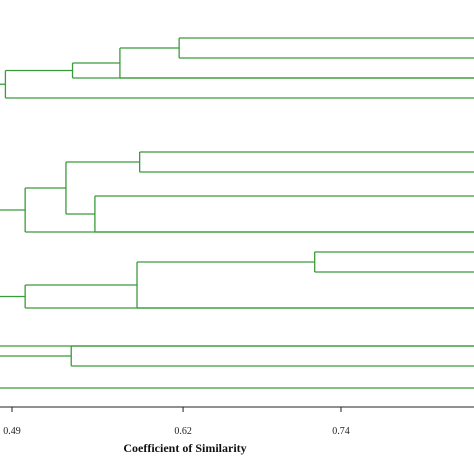 Image resolution: width=474 pixels, height=474 pixels. I want to click on x-axis-ticks: 0.49 0.62 0.74, so click(176, 422).